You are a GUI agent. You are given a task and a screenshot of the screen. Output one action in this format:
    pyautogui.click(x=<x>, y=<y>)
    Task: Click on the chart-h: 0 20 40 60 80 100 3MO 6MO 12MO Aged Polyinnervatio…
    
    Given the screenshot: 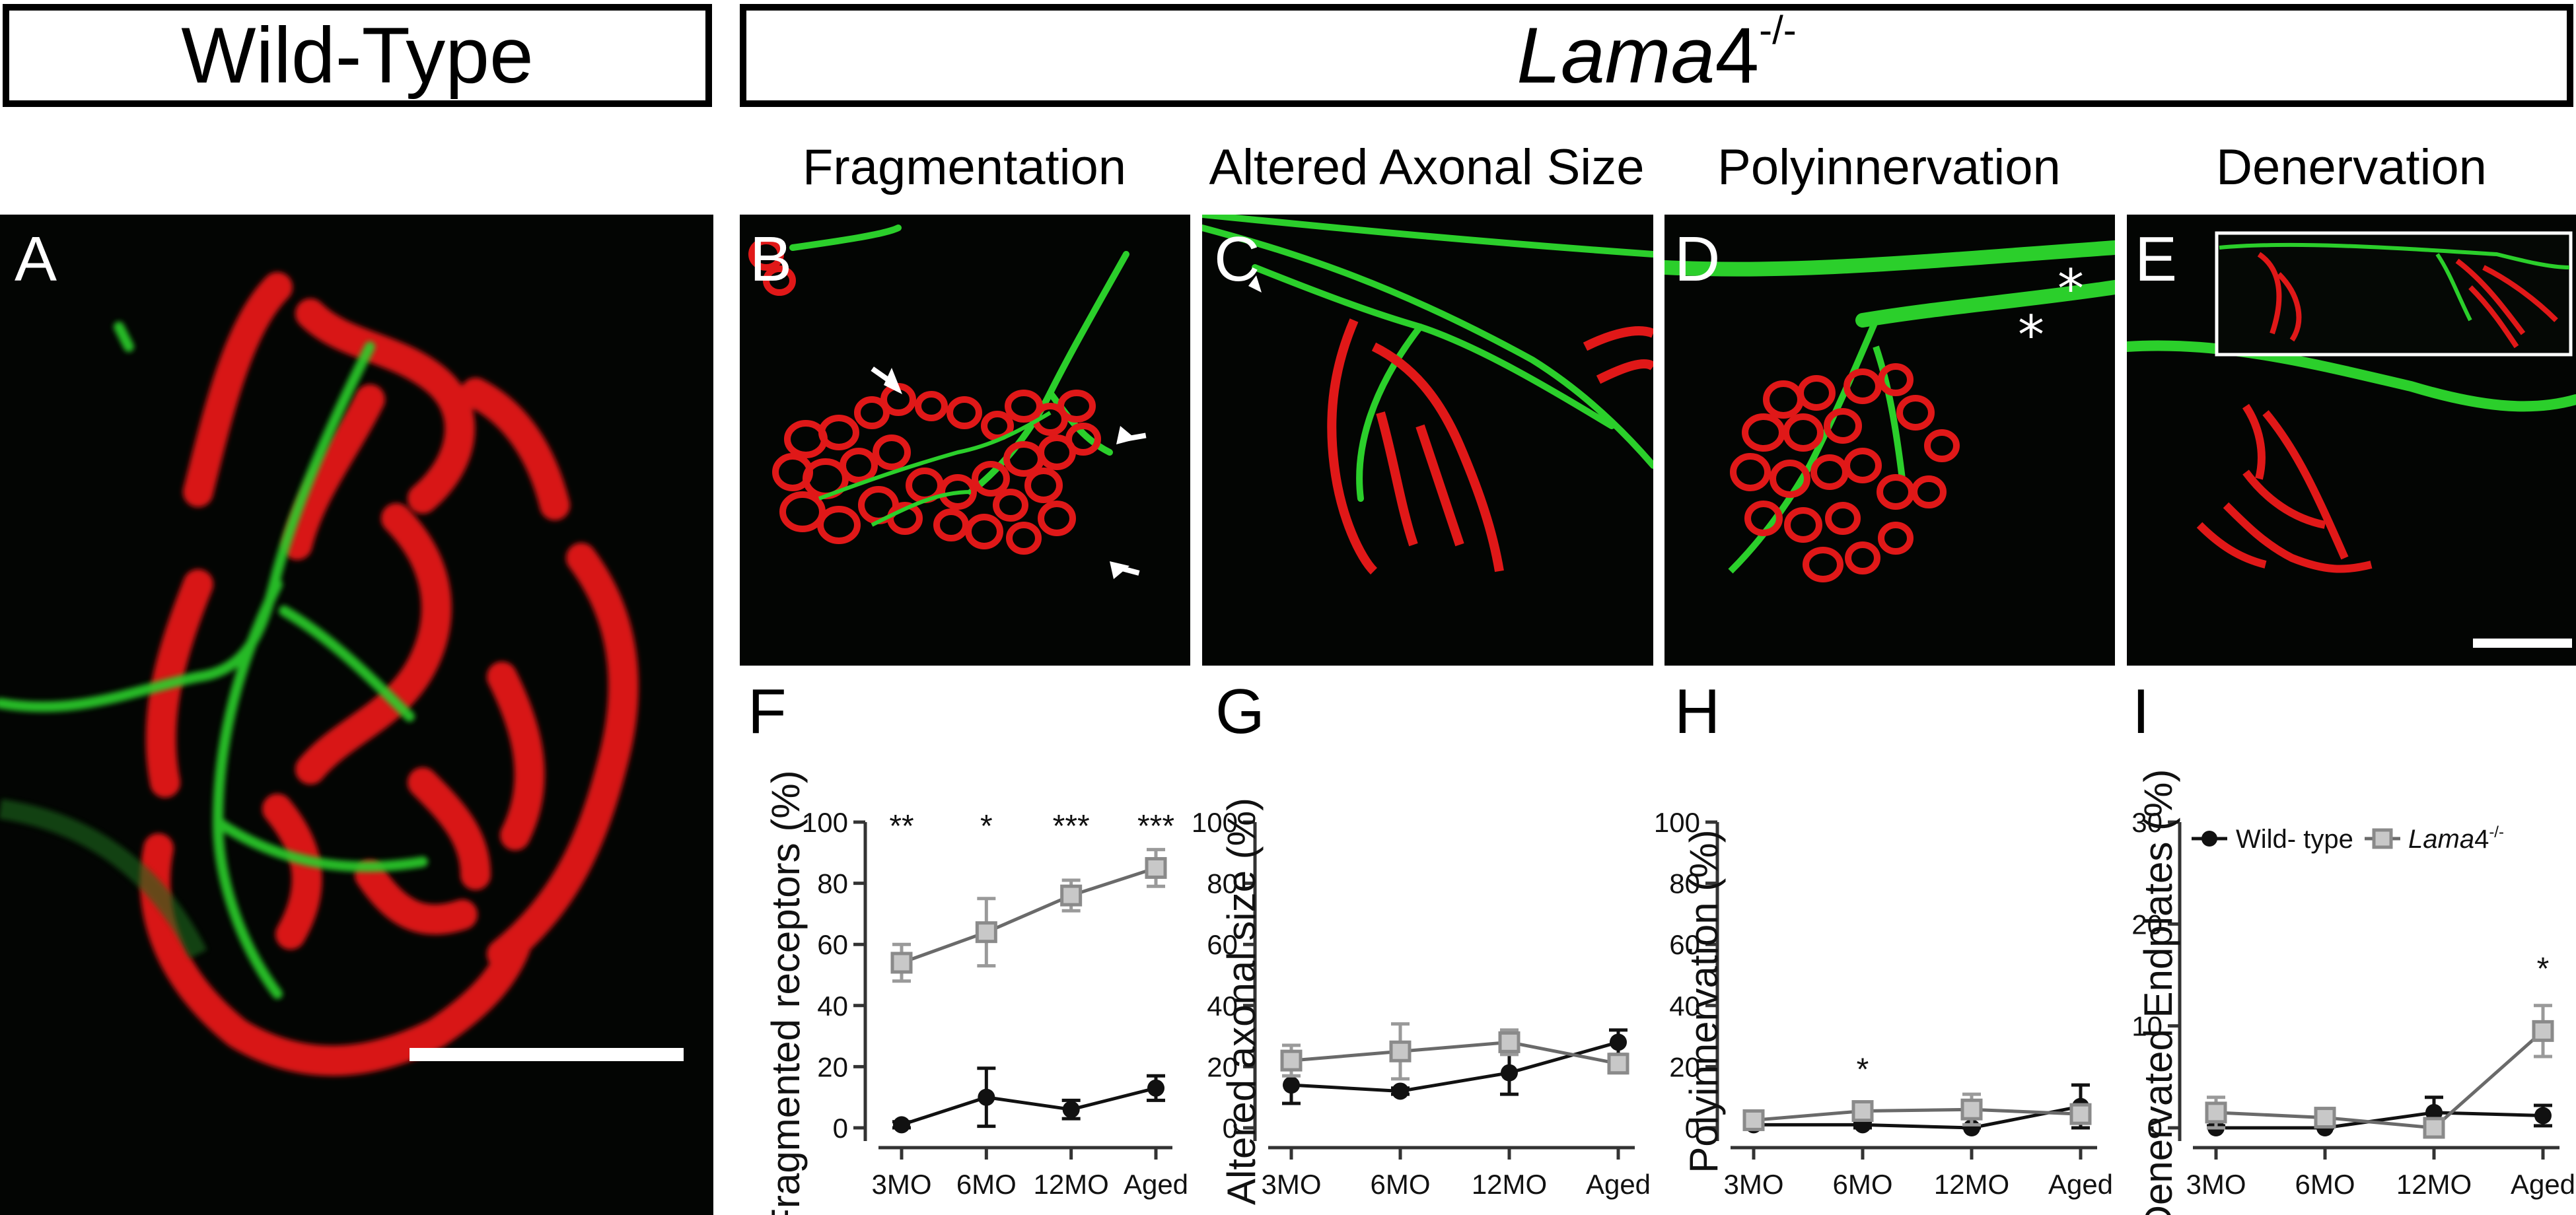 What is the action you would take?
    pyautogui.click(x=1883, y=1003)
    